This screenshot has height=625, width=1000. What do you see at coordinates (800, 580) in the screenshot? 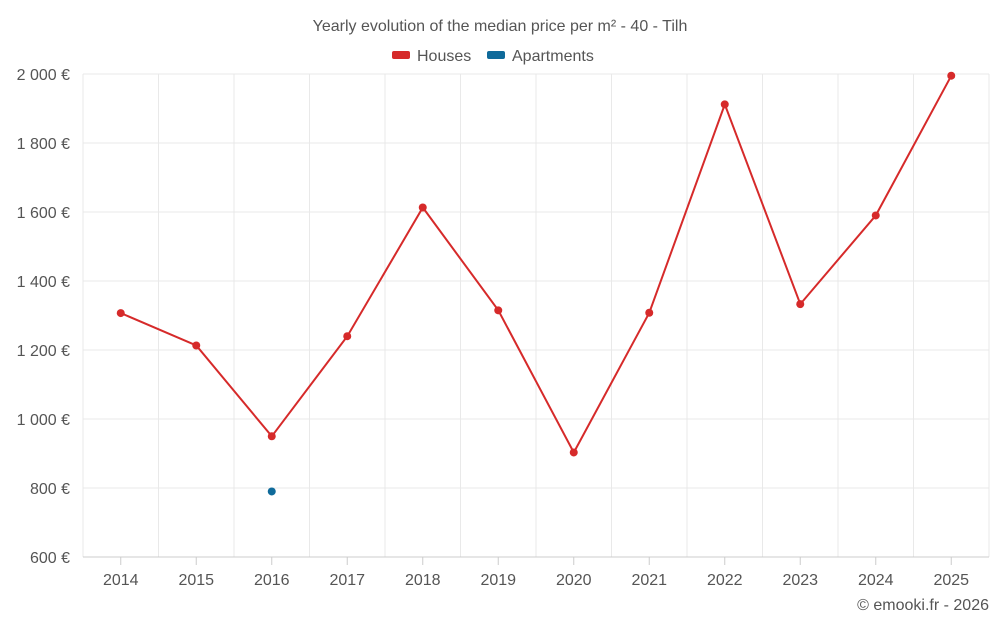
I see `x-tick-label: 2023` at bounding box center [800, 580].